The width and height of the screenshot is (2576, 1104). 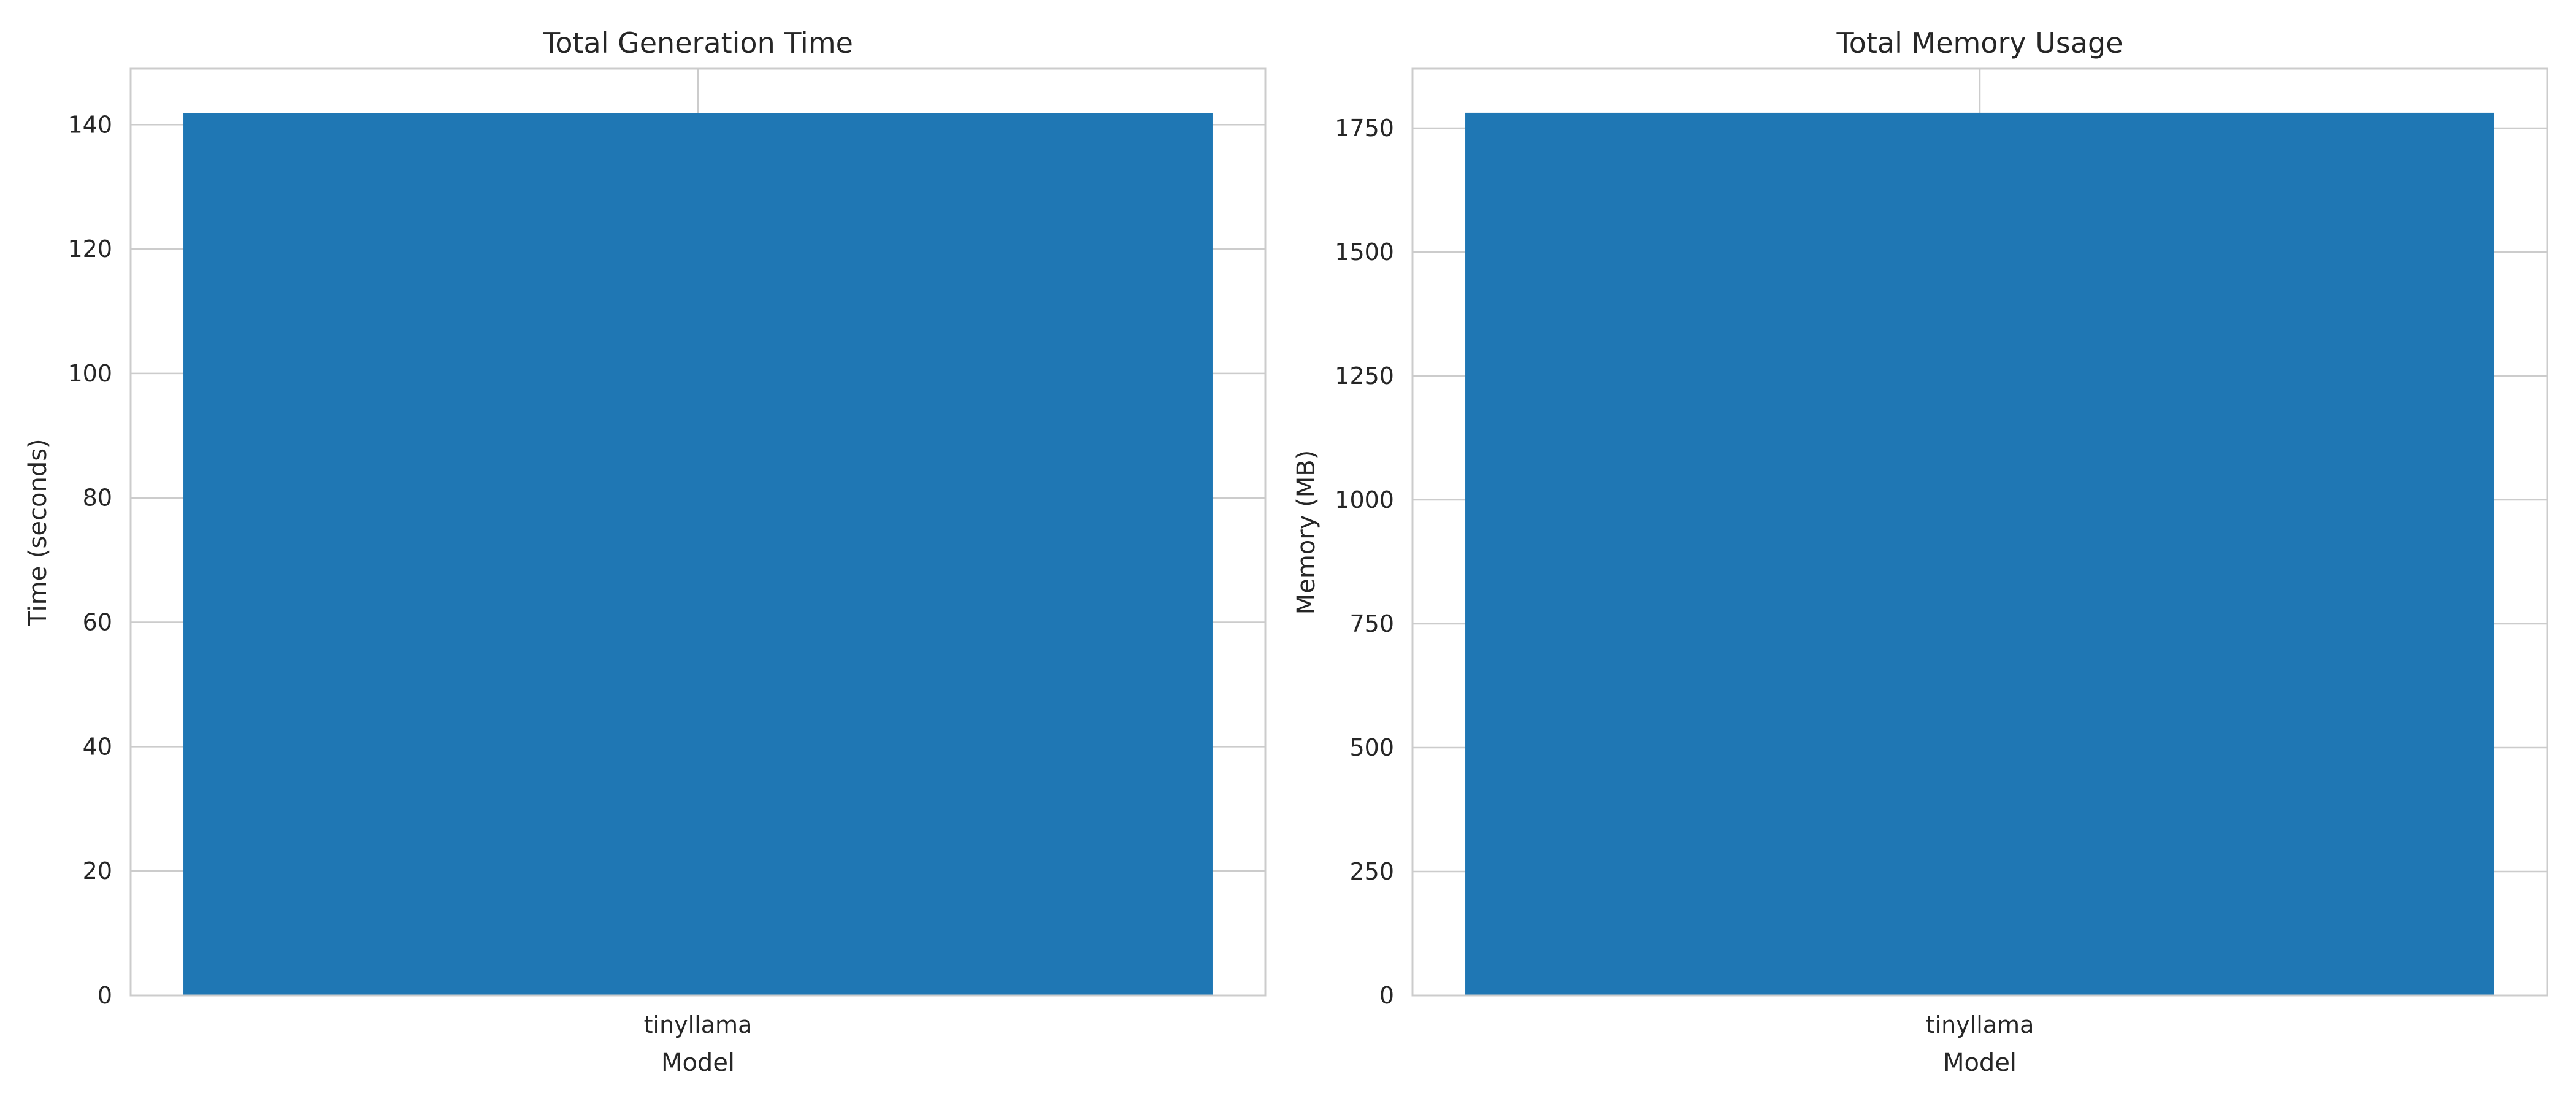 I want to click on y-tick-label: 120, so click(x=89, y=249).